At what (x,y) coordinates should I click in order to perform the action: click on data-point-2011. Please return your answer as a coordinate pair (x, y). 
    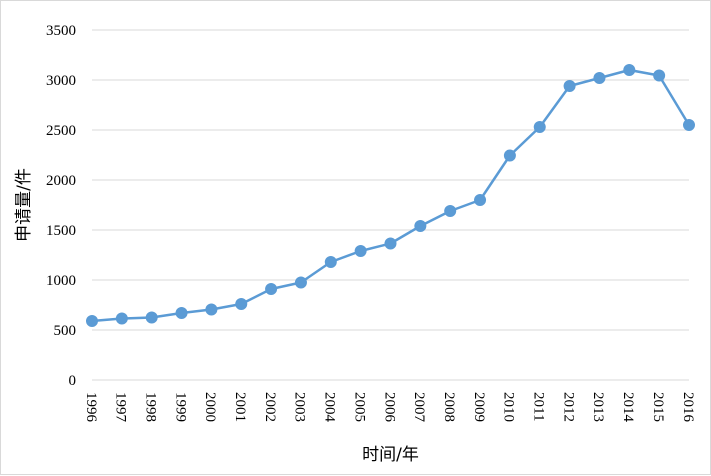
    Looking at the image, I should click on (539, 127).